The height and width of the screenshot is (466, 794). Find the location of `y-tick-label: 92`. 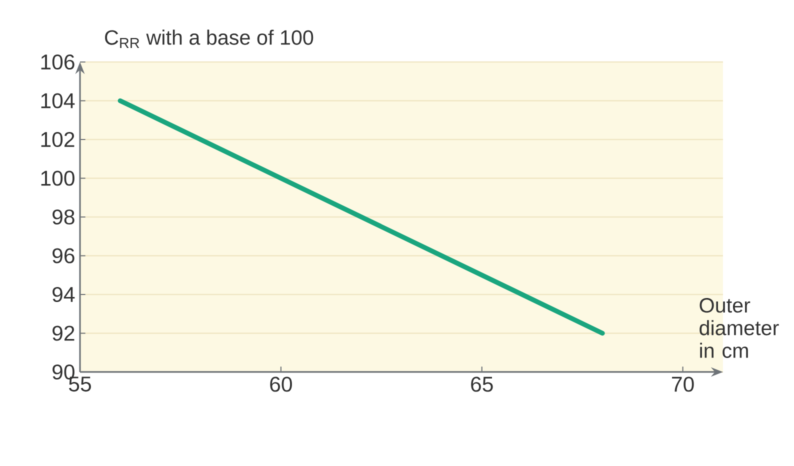

y-tick-label: 92 is located at coordinates (63, 333).